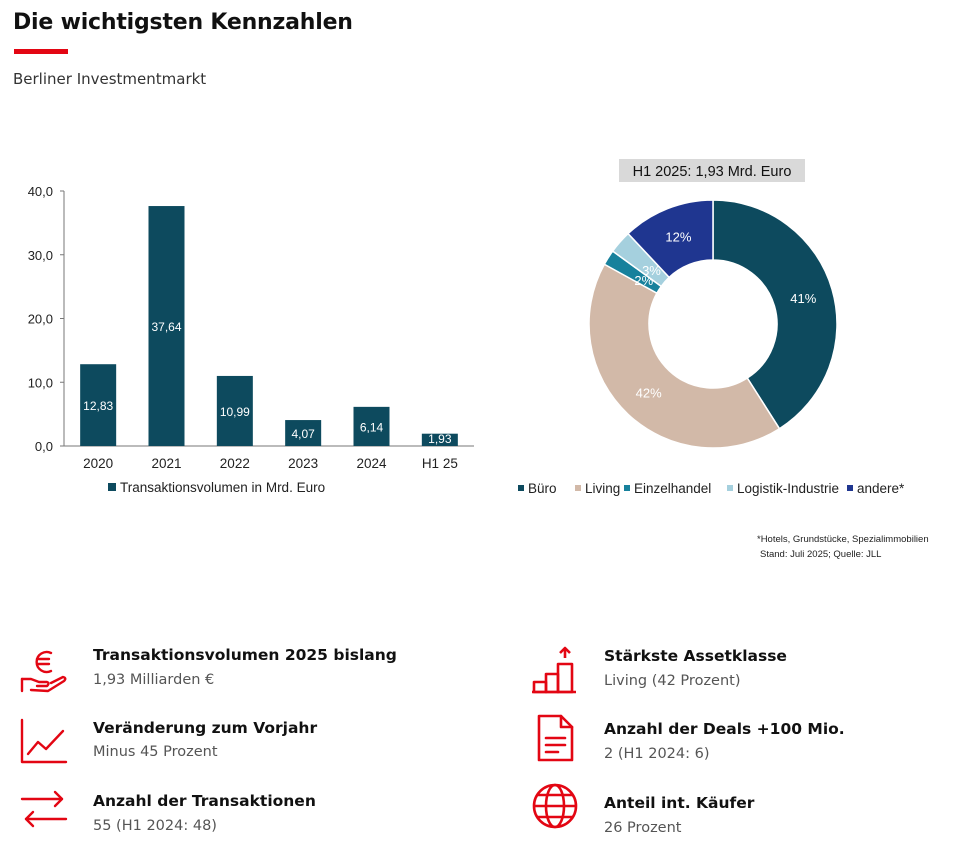 The height and width of the screenshot is (855, 962). I want to click on bar-value-label: 1,93, so click(440, 439).